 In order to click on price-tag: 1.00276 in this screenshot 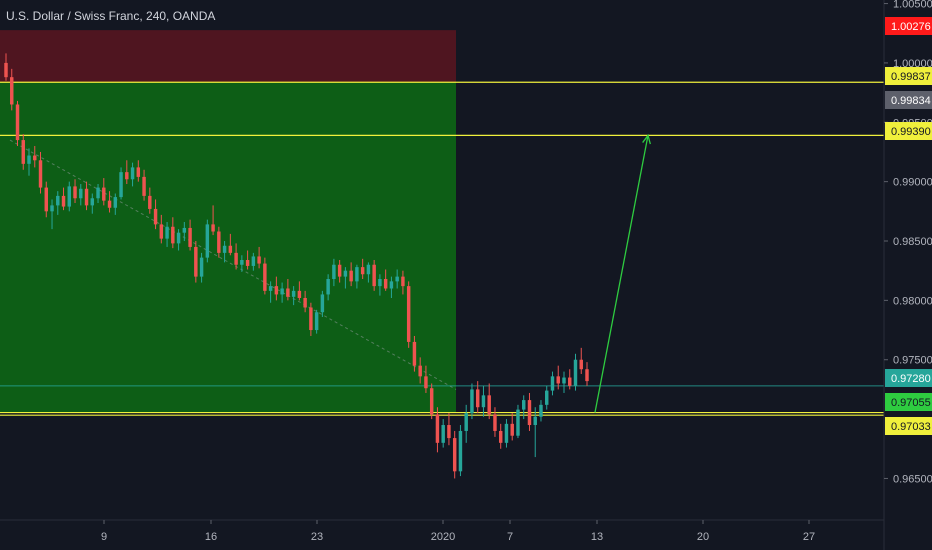, I will do `click(908, 26)`.